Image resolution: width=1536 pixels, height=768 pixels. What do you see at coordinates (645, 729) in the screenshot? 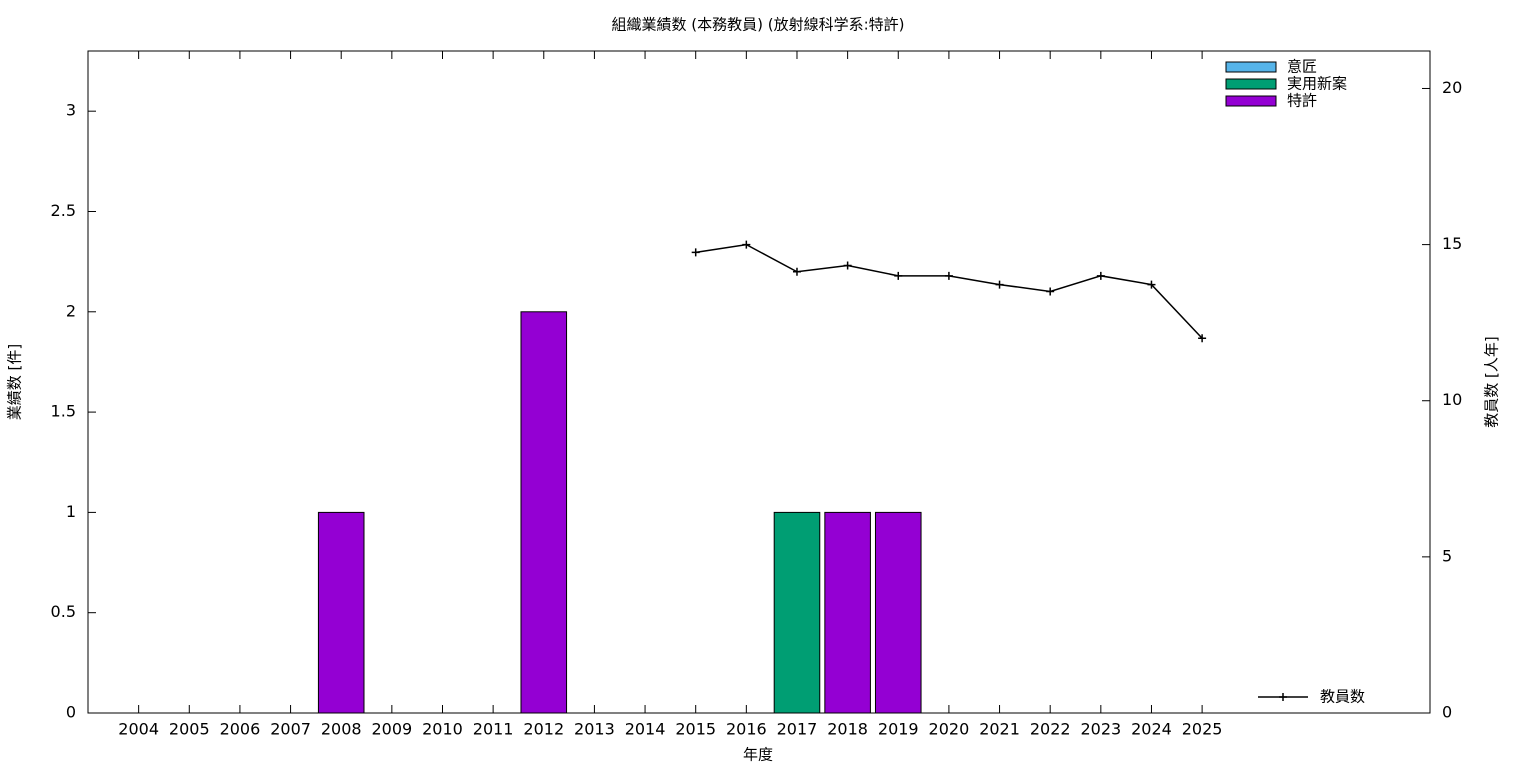
I see `x-tick-label: 2014` at bounding box center [645, 729].